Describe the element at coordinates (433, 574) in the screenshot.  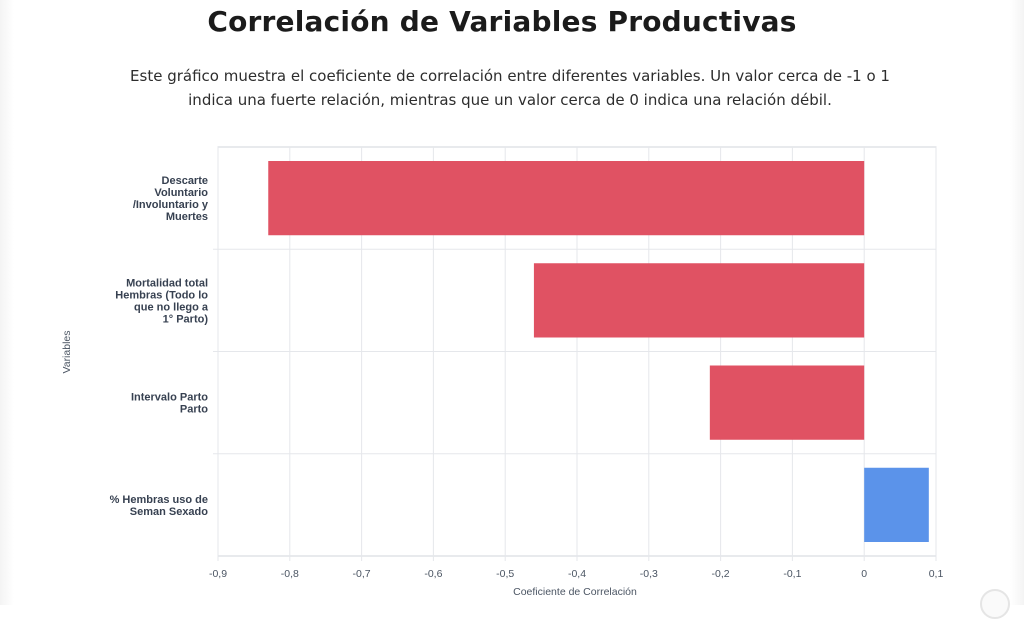
I see `x-tick-label: -0,6` at that location.